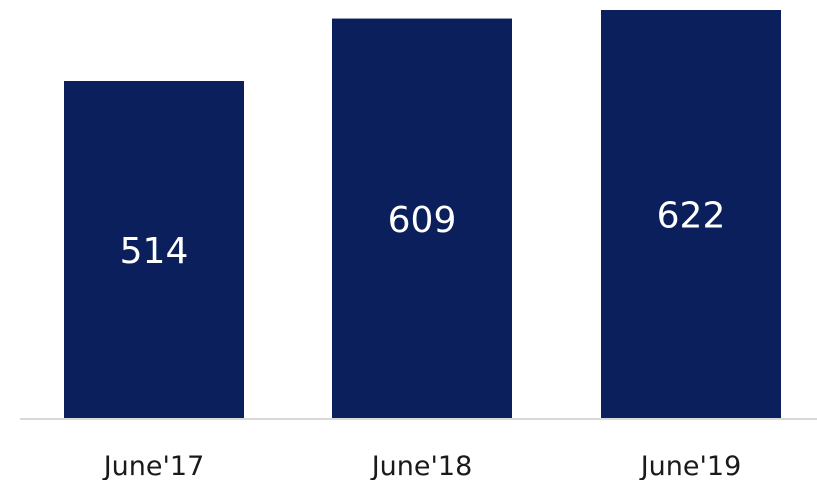  I want to click on bar-value-label-0: 514, so click(154, 251).